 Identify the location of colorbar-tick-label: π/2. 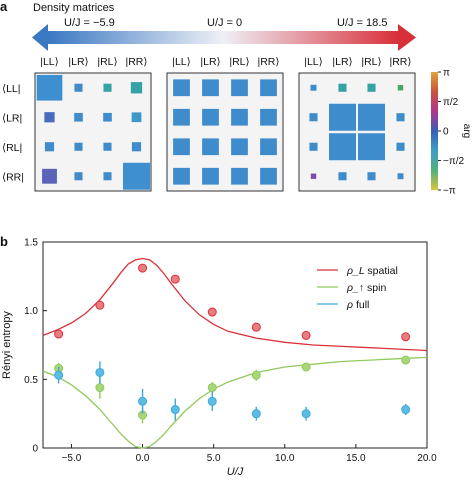
(451, 102).